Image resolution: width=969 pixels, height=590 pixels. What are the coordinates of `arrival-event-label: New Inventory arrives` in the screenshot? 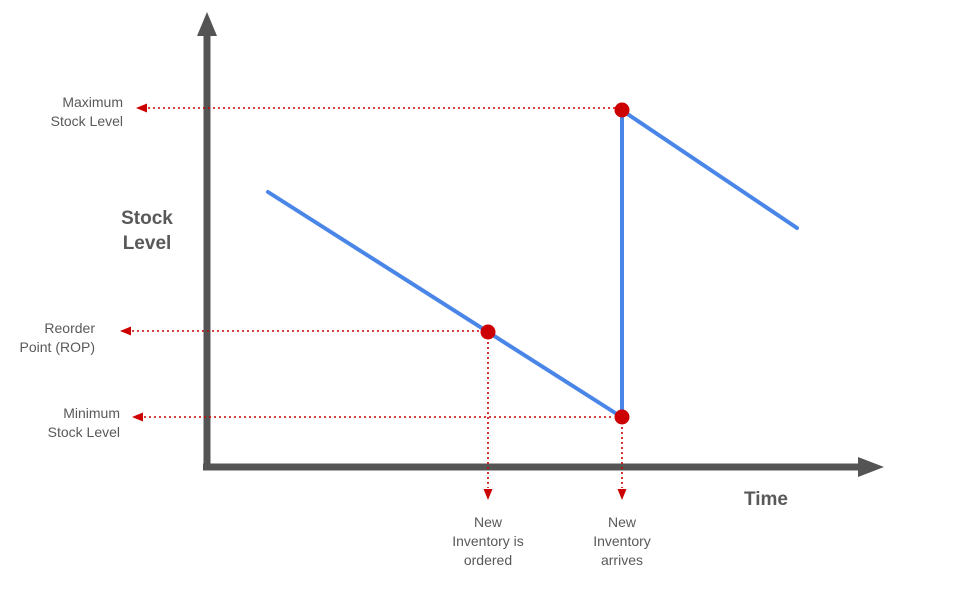 It's located at (622, 541).